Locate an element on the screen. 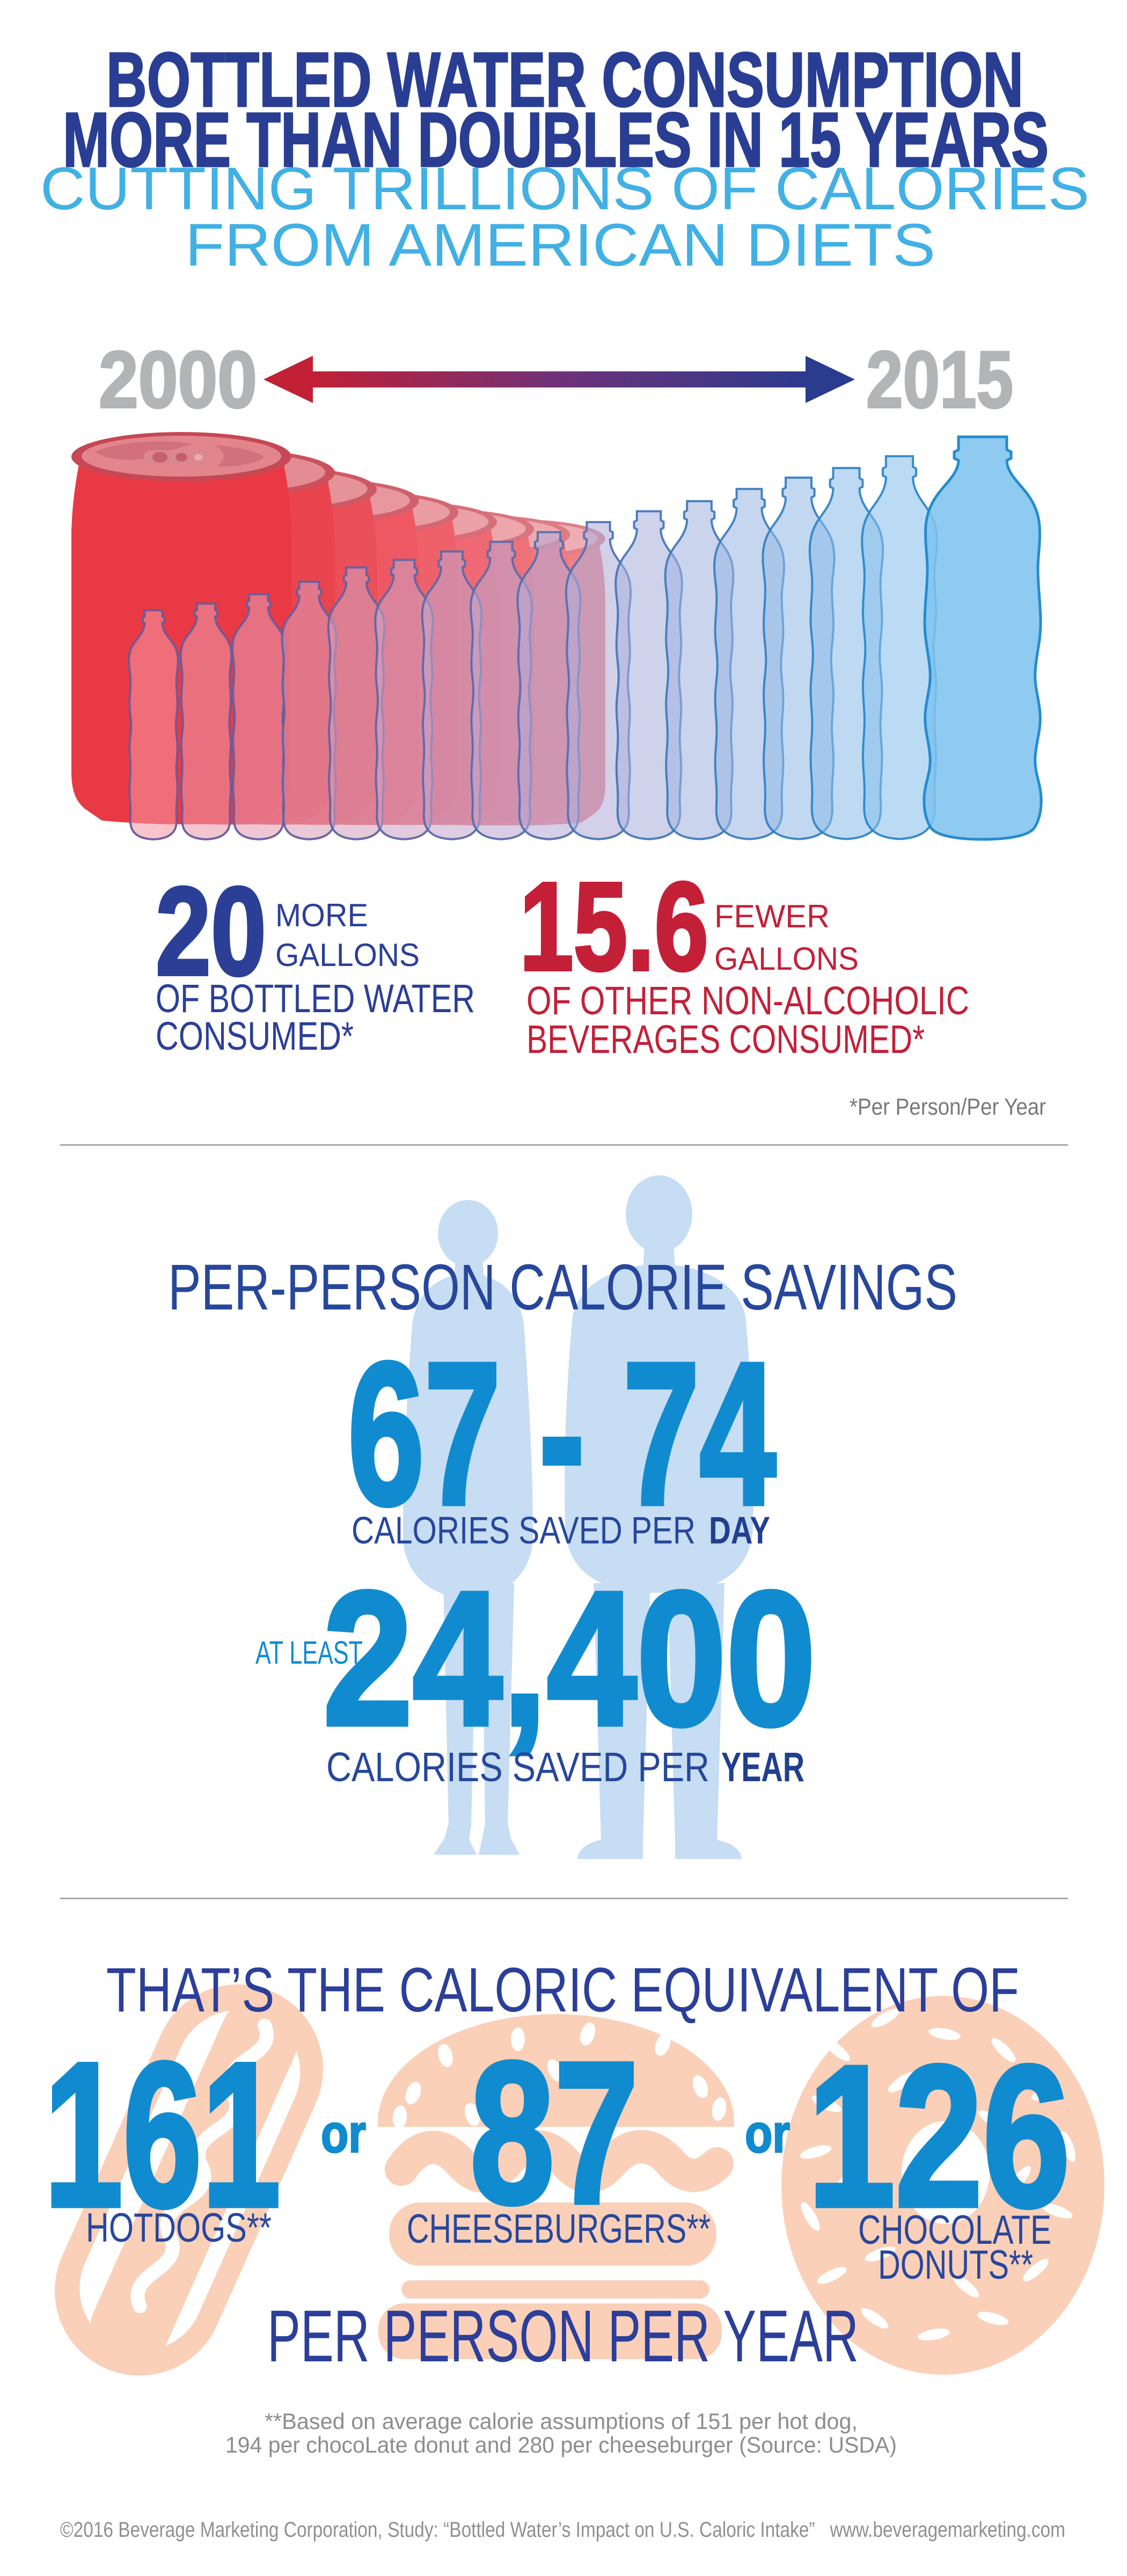 The image size is (1127, 2576). svg-text: CHEESEBURGERS** is located at coordinates (559, 2229).